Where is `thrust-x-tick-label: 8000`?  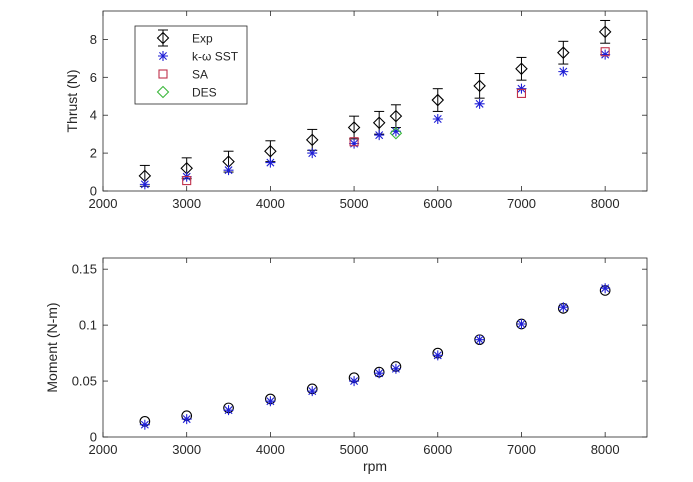
thrust-x-tick-label: 8000 is located at coordinates (605, 203).